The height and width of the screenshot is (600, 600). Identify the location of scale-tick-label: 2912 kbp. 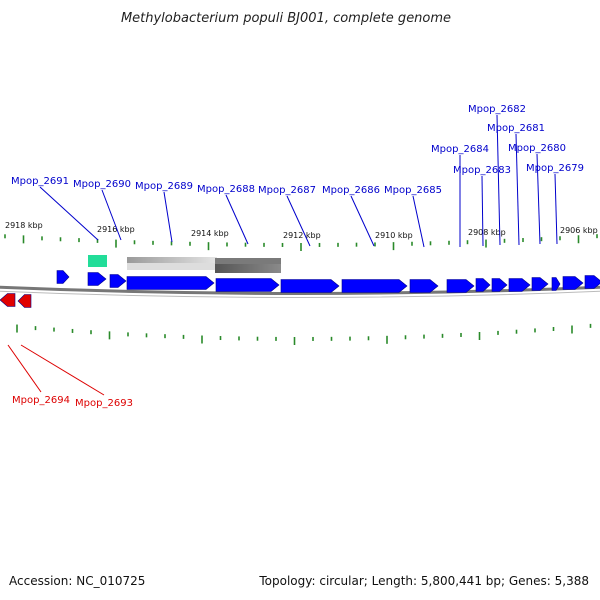
(302, 235).